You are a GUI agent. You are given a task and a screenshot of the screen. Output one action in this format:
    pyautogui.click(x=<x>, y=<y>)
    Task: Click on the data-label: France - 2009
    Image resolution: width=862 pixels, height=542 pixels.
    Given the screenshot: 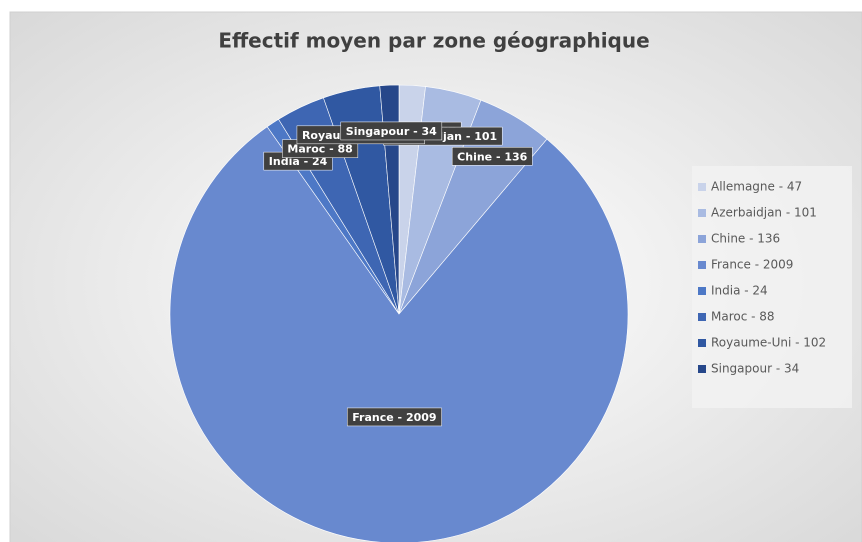 What is the action you would take?
    pyautogui.click(x=394, y=417)
    